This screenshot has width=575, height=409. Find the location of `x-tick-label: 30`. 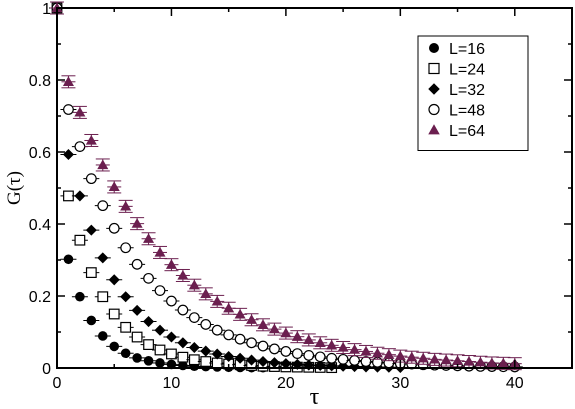

x-tick-label: 30 is located at coordinates (400, 383).